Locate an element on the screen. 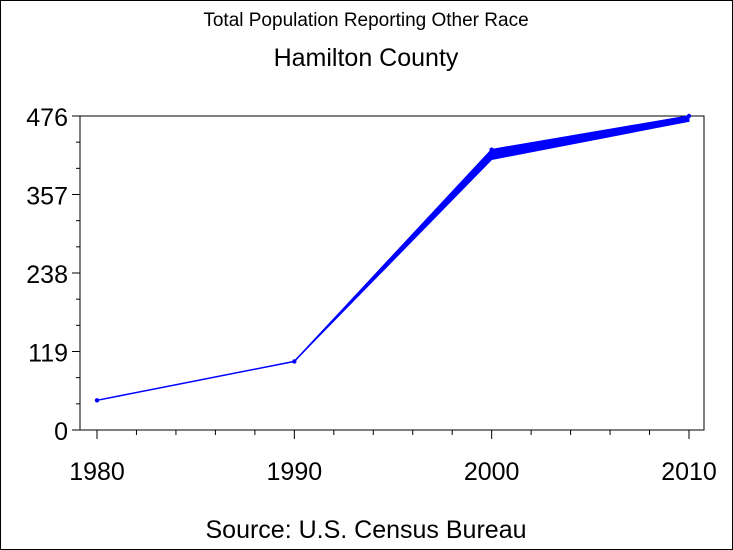  y-tick-label: 357 is located at coordinates (47, 197).